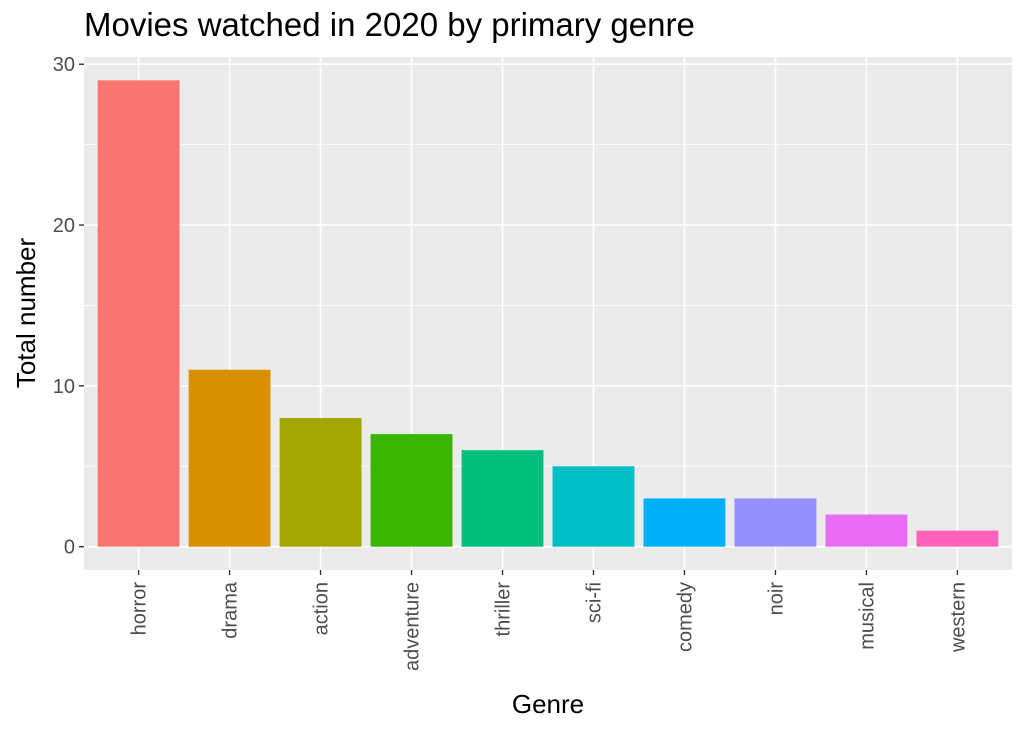  What do you see at coordinates (64, 226) in the screenshot?
I see `y-tick-label: 20` at bounding box center [64, 226].